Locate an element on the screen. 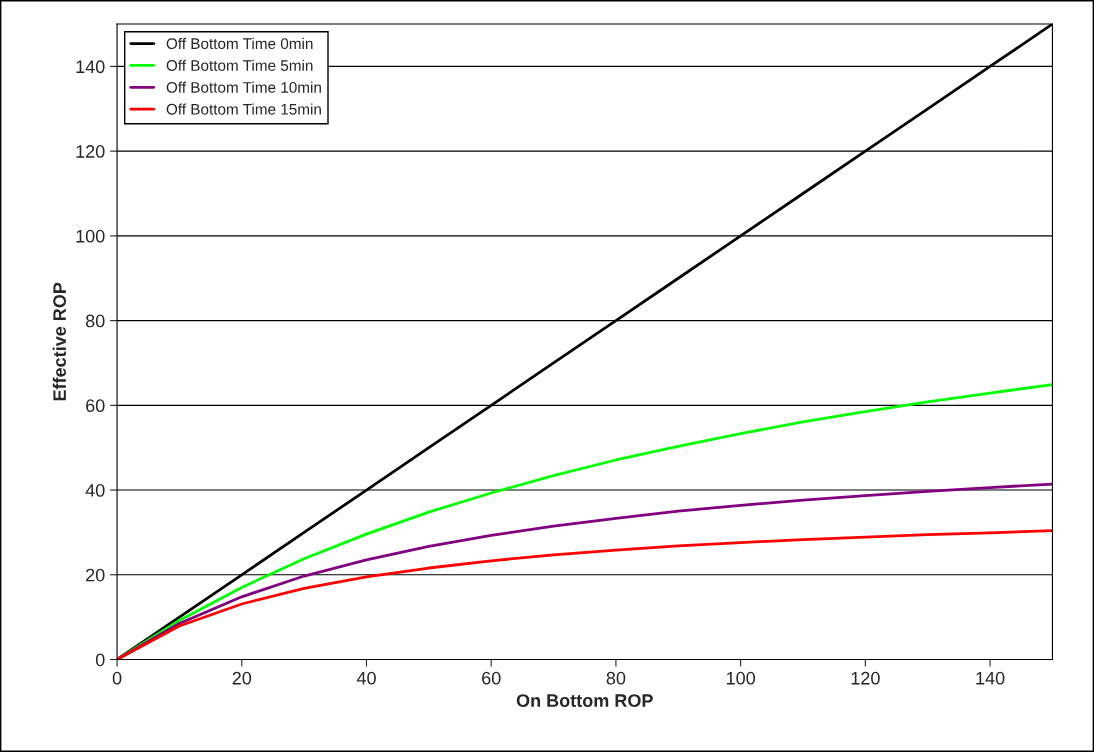 The width and height of the screenshot is (1094, 752). x-tick-label: 120 is located at coordinates (865, 678).